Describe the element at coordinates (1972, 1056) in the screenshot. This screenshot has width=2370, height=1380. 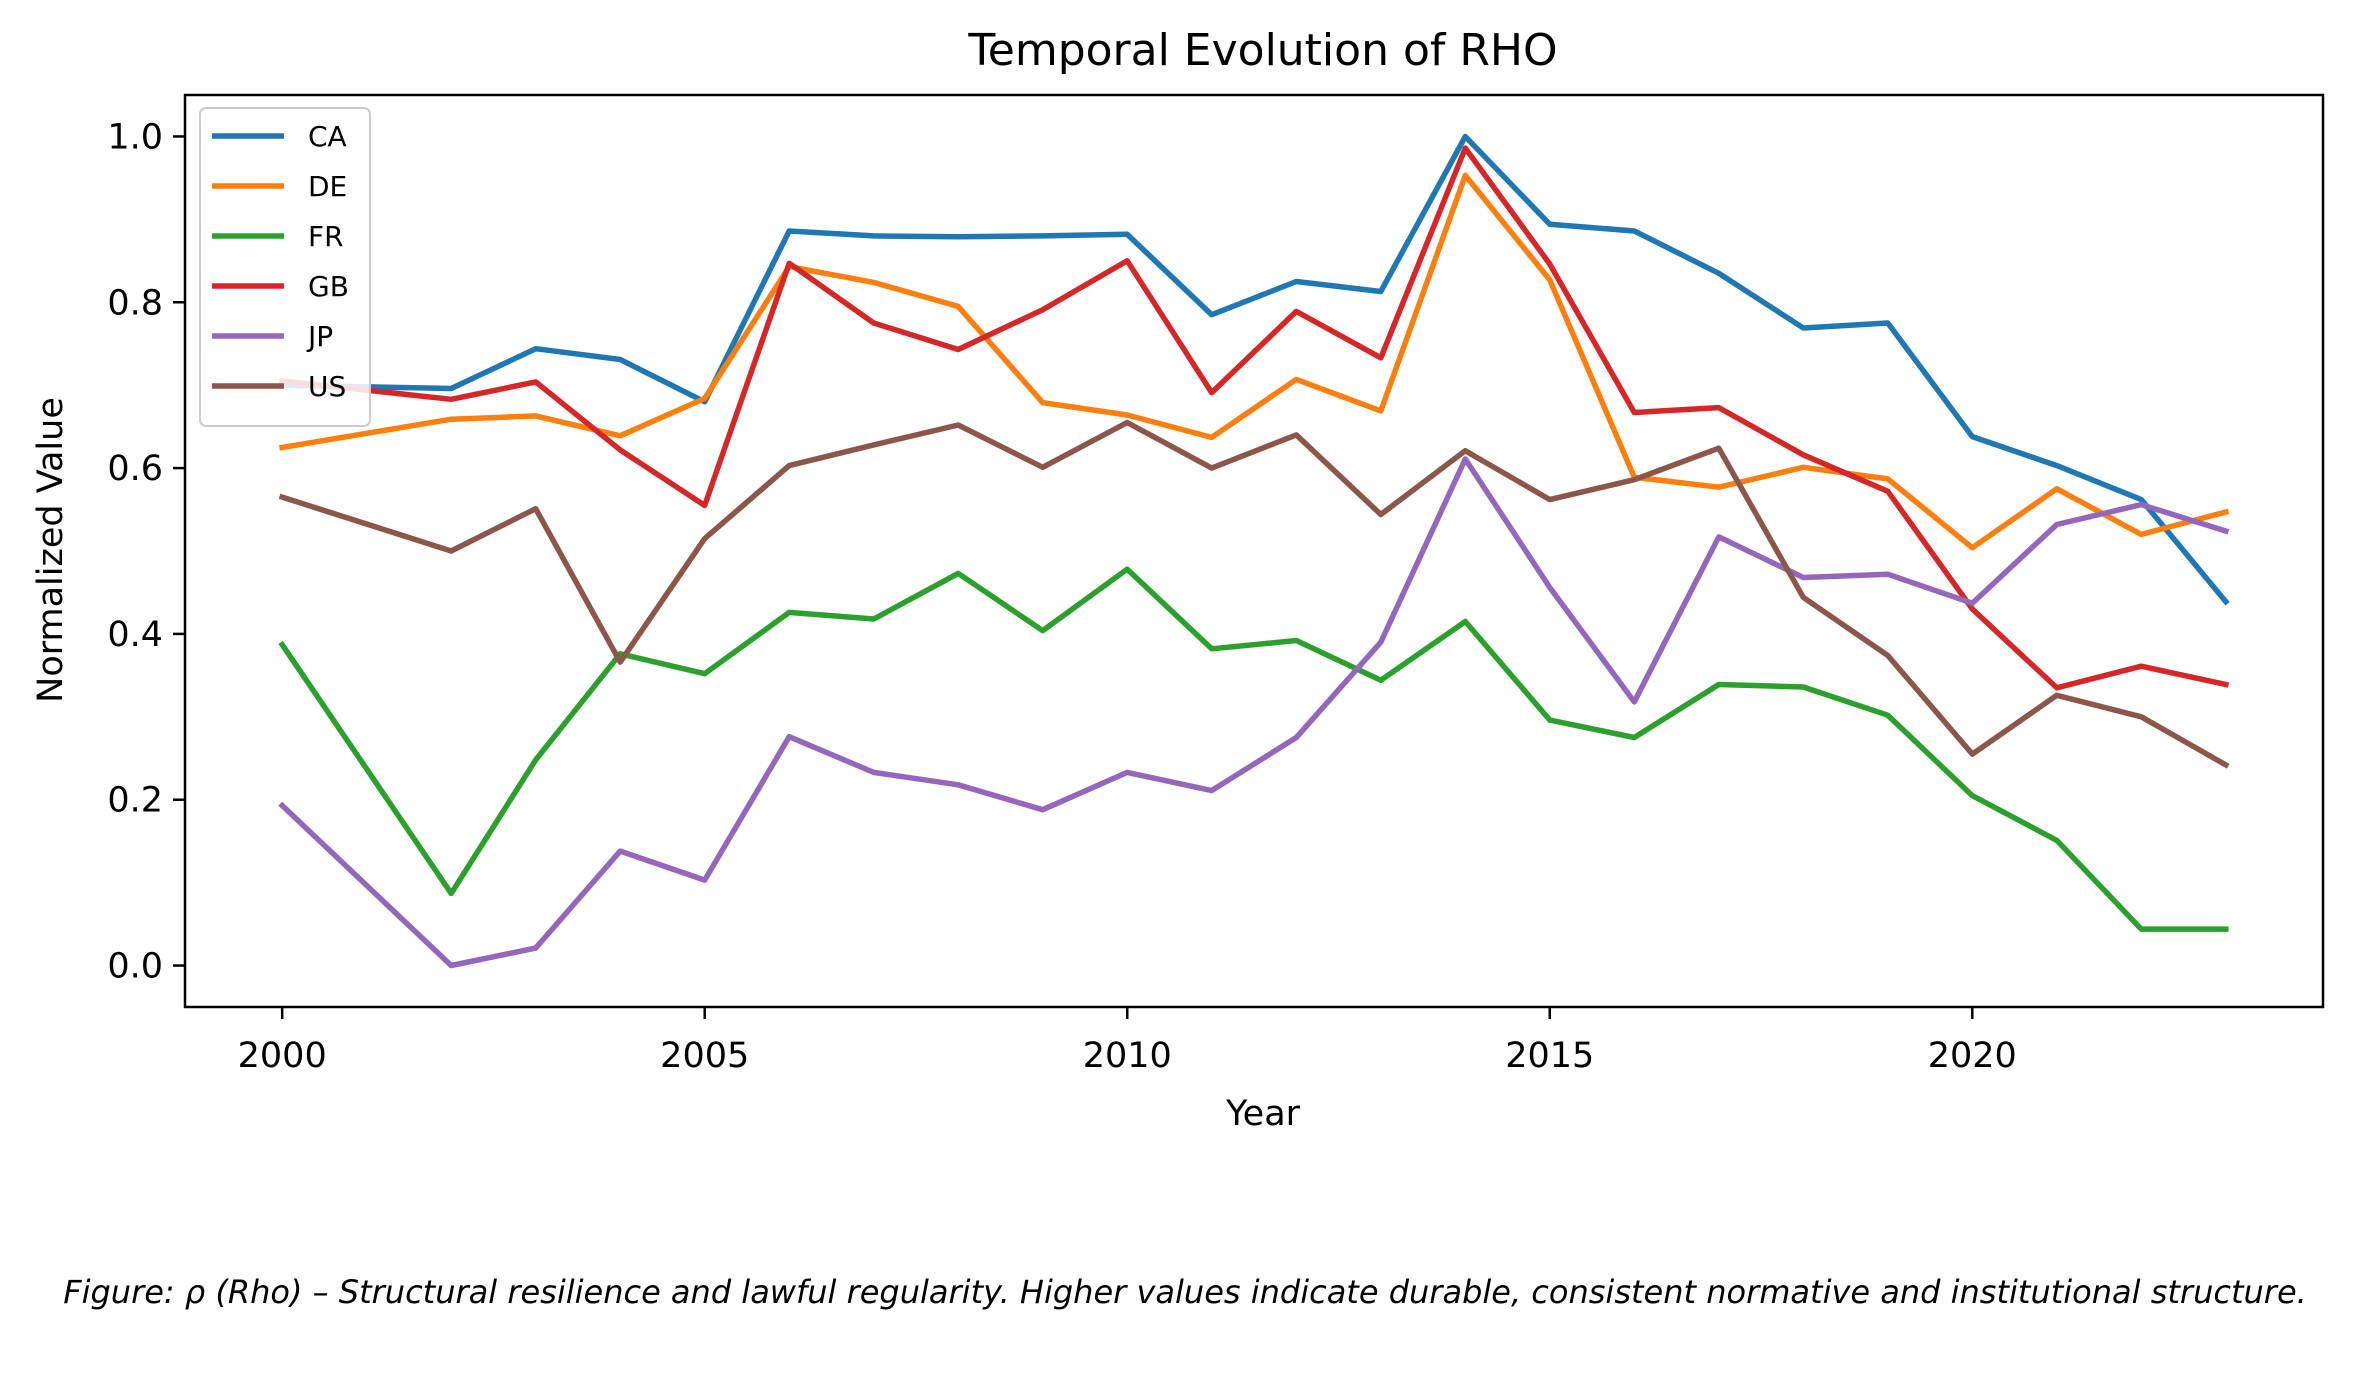
I see `x-tick-label: 2020` at that location.